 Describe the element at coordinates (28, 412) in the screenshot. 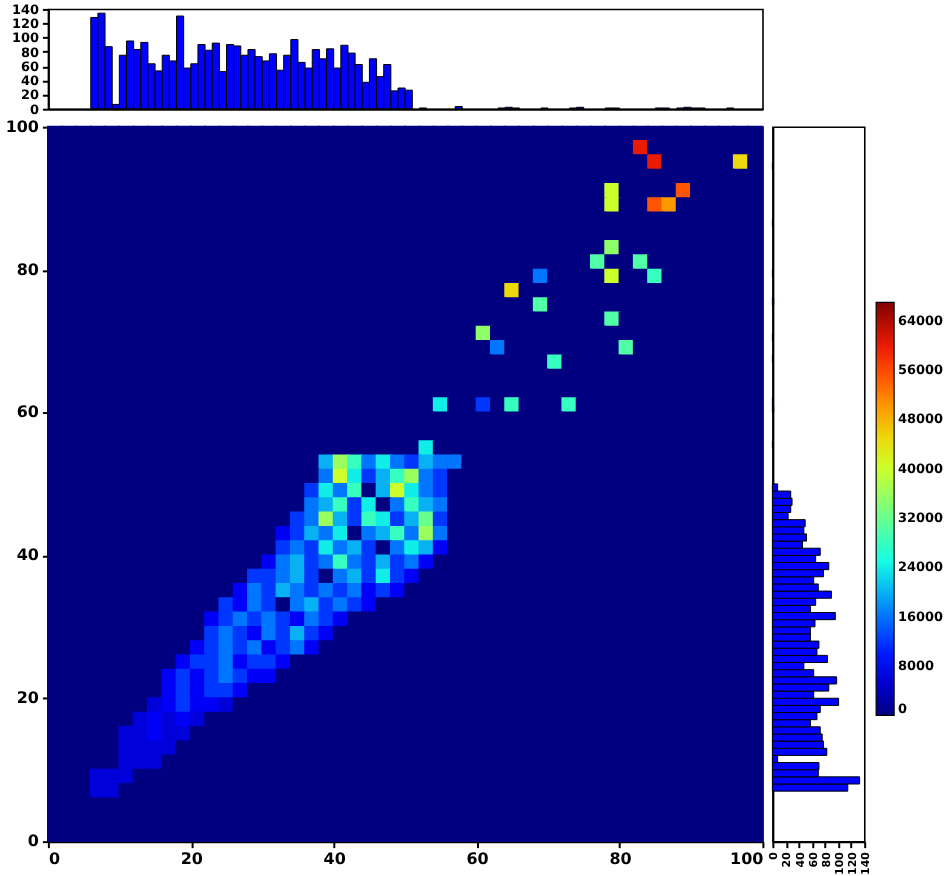

I see `y-tick-label: 60` at that location.